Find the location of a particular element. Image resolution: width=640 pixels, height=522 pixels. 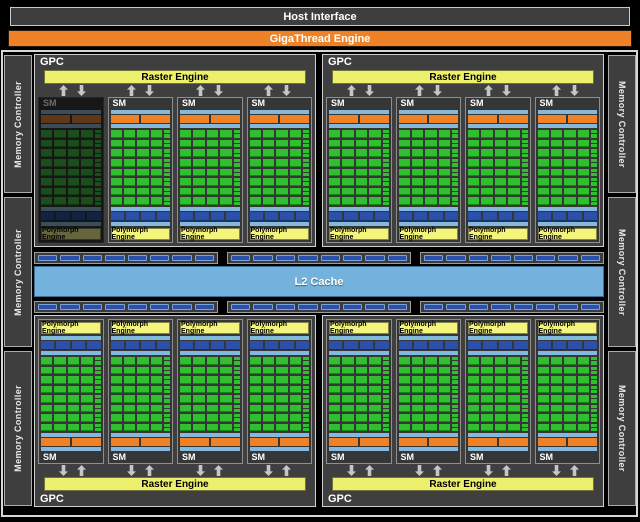

raster-engine-bar: Raster Engine is located at coordinates (463, 484).